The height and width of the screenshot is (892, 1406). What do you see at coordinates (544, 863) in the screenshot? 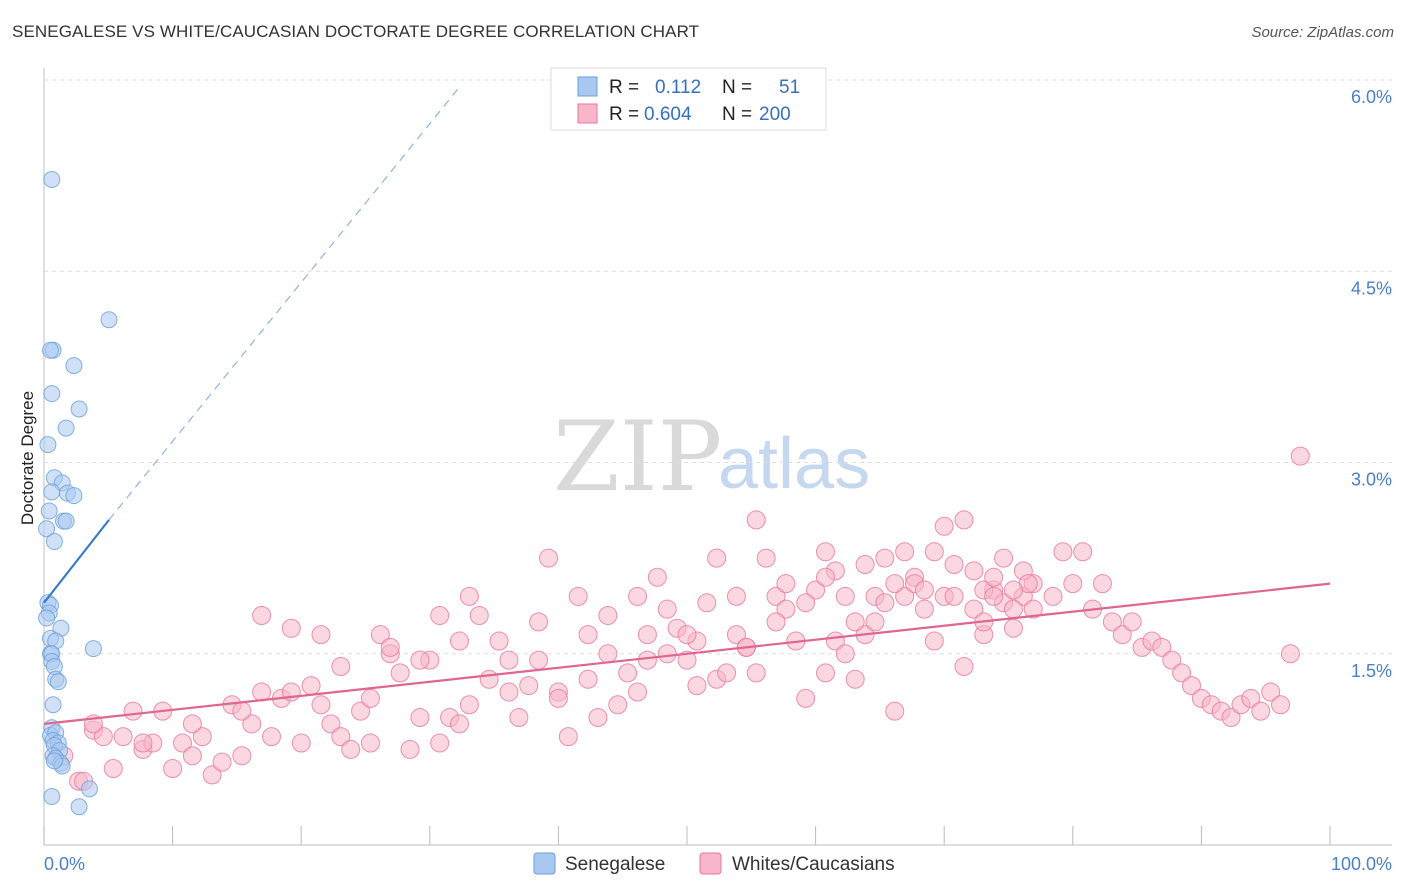
I see `bottom-legend-swatch-senegalese` at bounding box center [544, 863].